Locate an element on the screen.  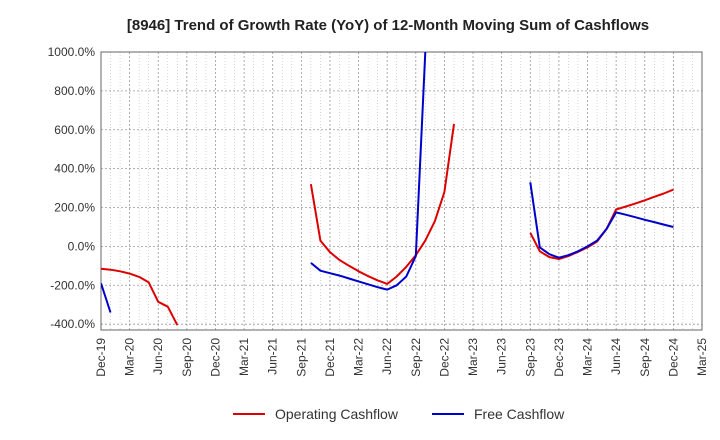
x-tick-label: Sep-21 is located at coordinates (301, 357).